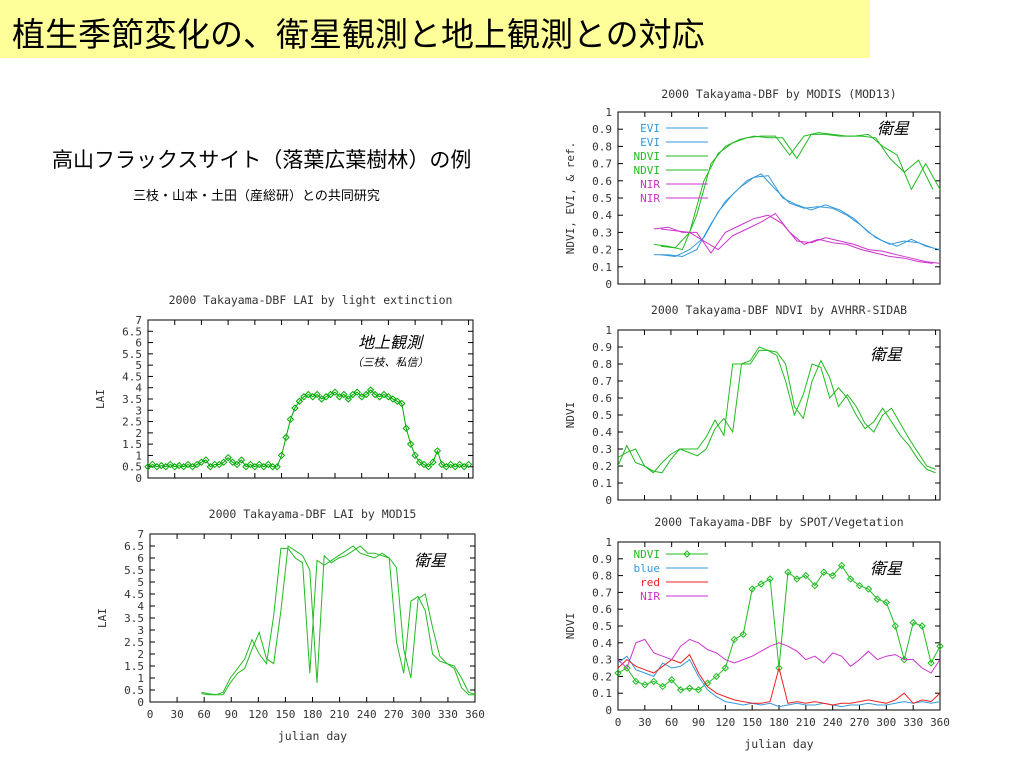  What do you see at coordinates (448, 714) in the screenshot?
I see `x-tick-label: 330` at bounding box center [448, 714].